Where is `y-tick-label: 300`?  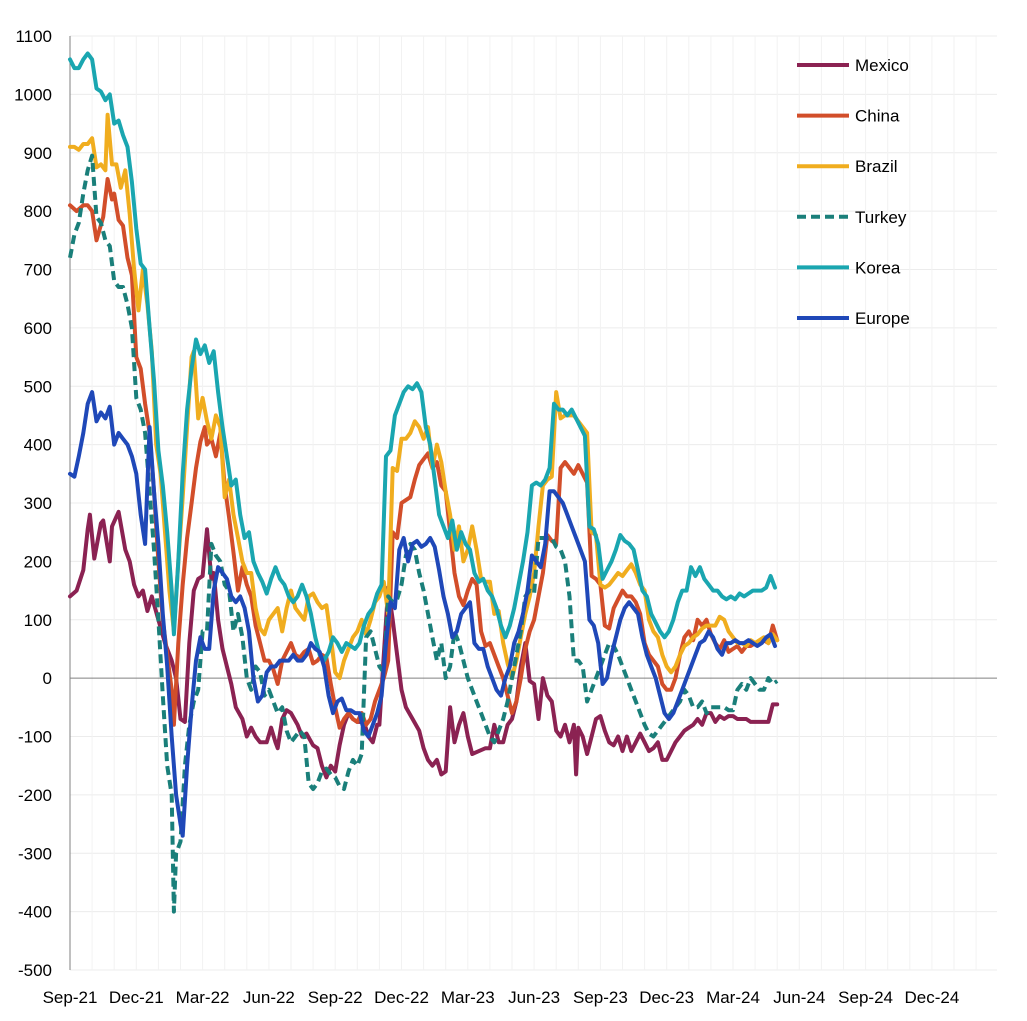
y-tick-label: 300 is located at coordinates (38, 503).